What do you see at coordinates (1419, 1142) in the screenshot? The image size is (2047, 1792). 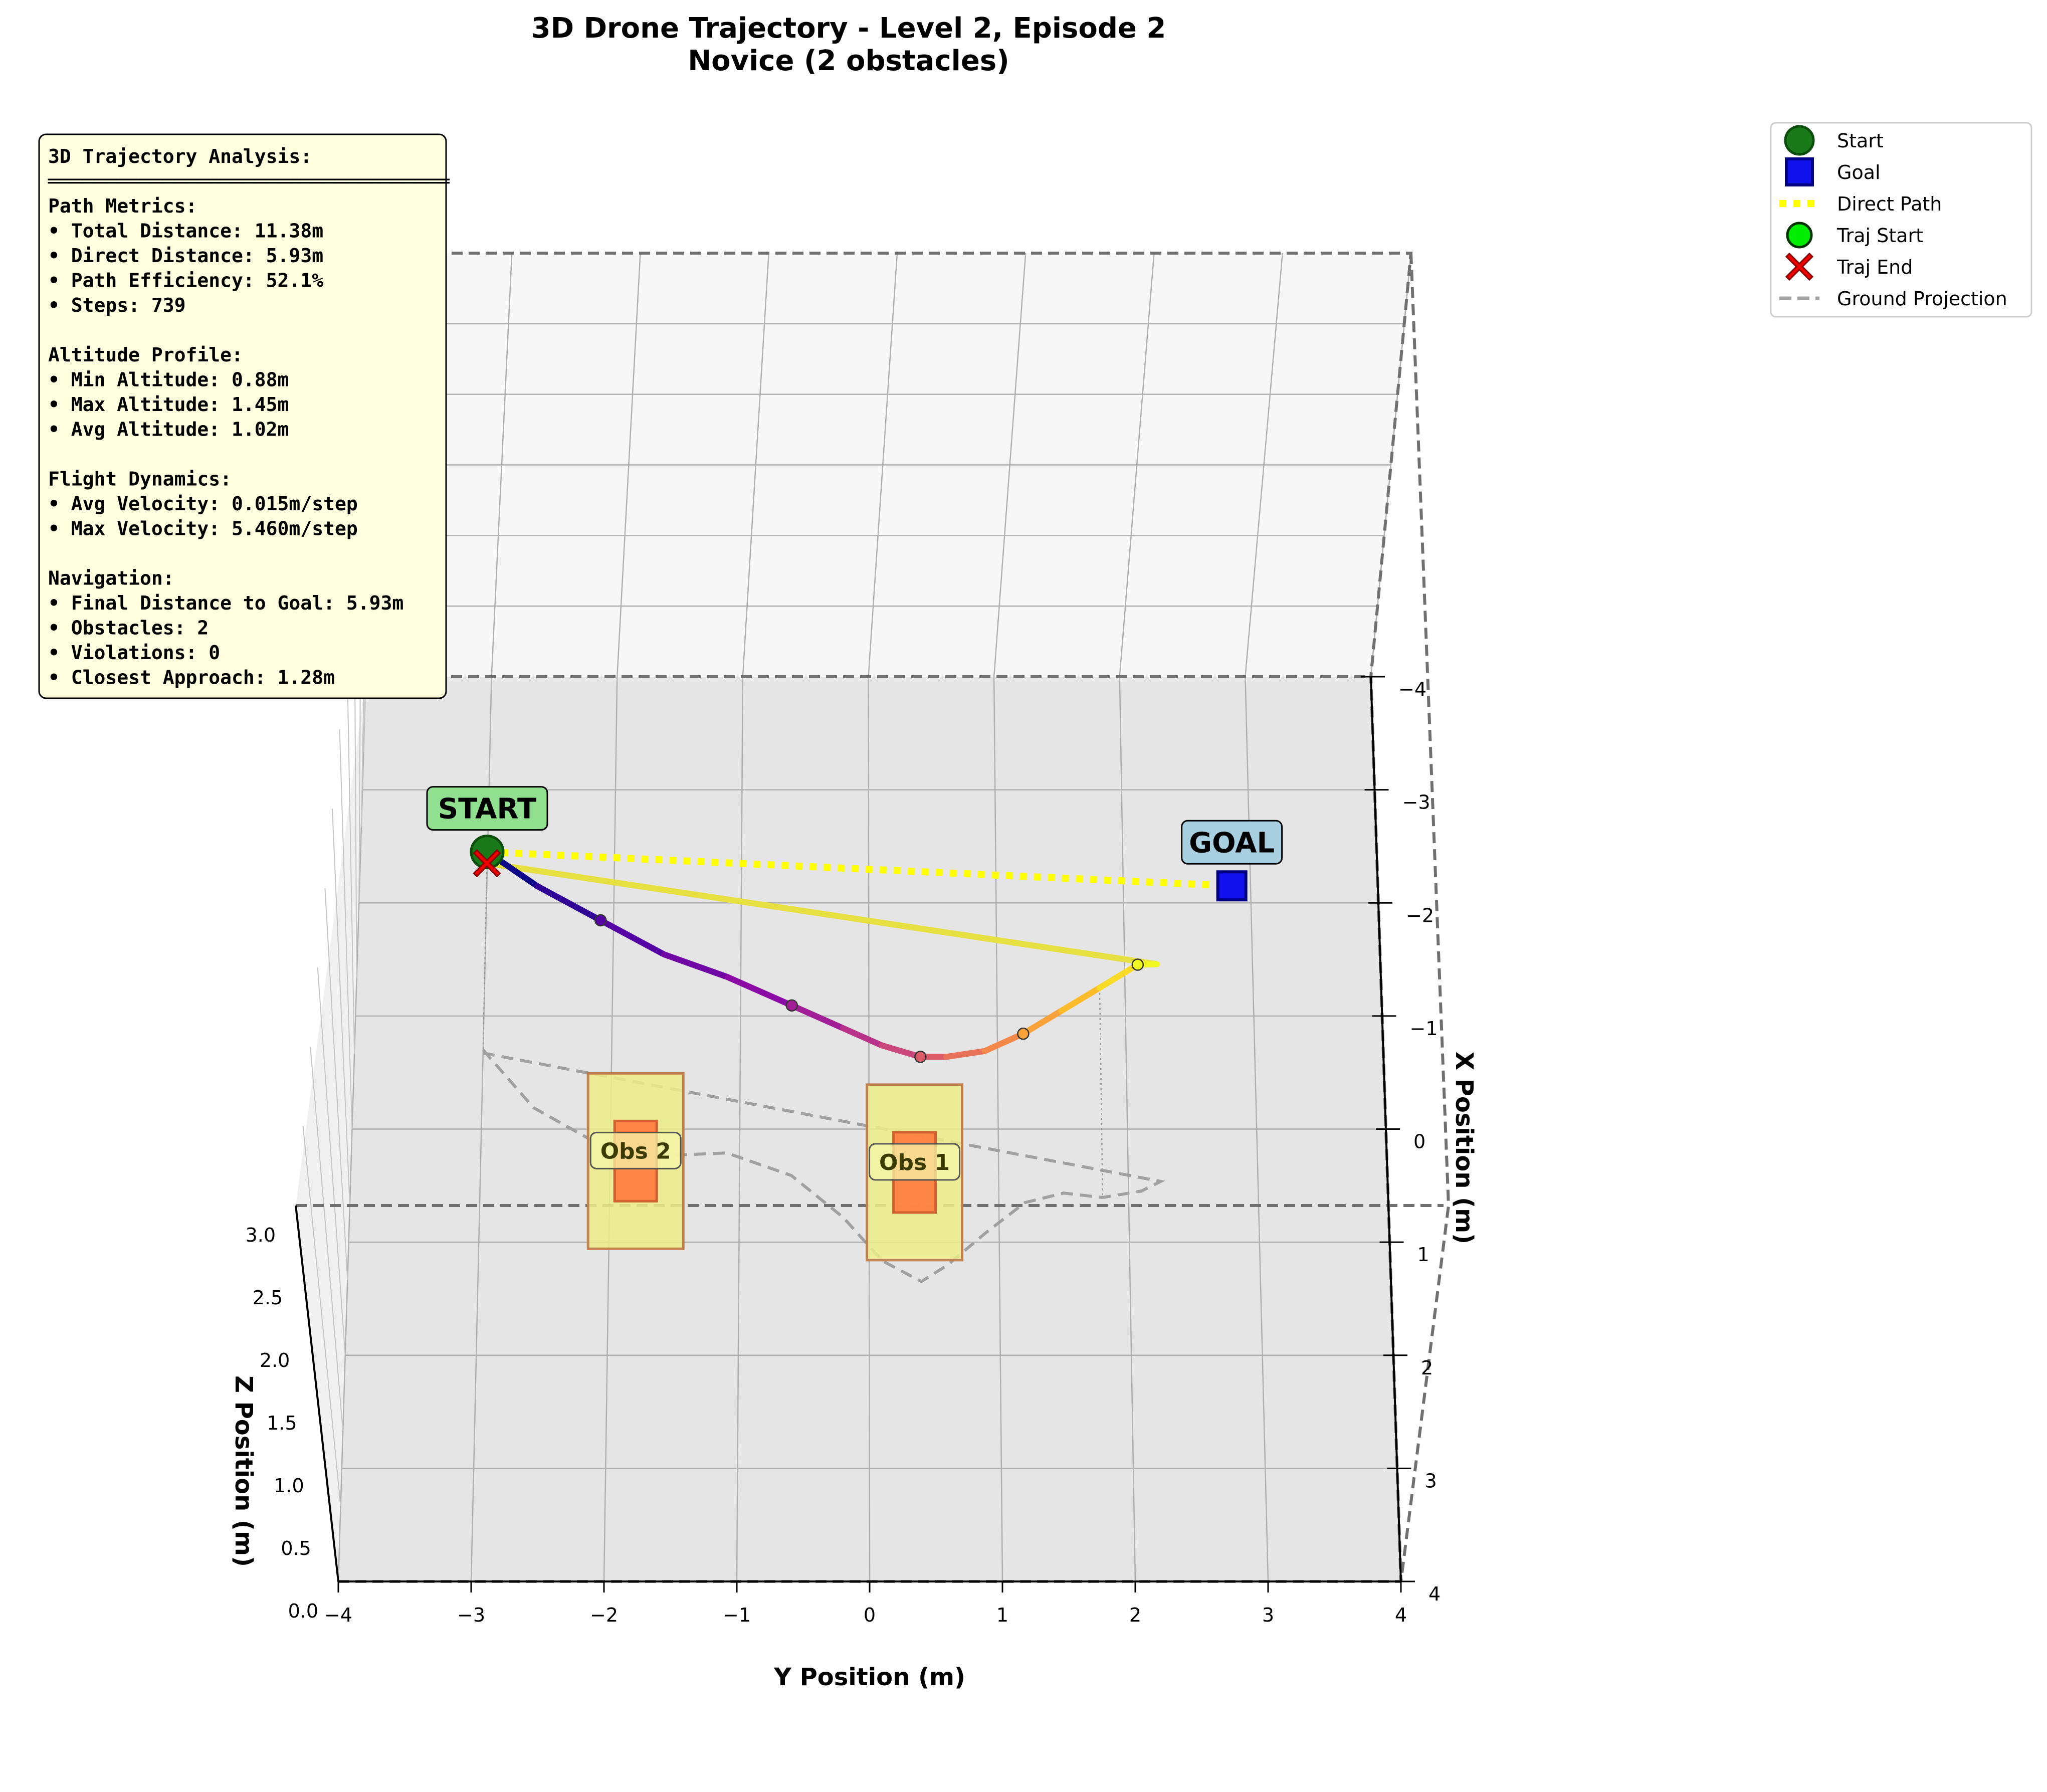 I see `x-tick-label: 0` at bounding box center [1419, 1142].